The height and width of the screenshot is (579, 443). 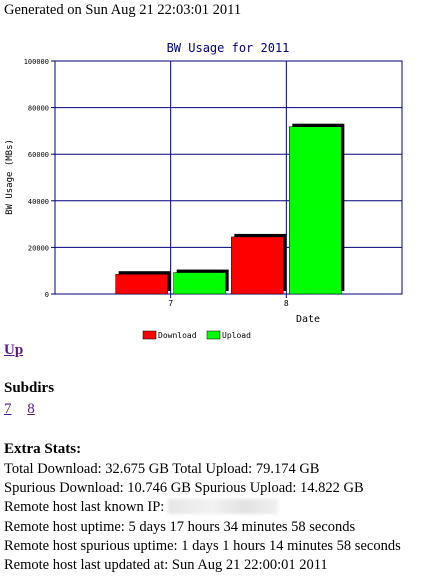 What do you see at coordinates (36, 178) in the screenshot?
I see `y-tick-labels: 0 20000 40000 60000 80000 100000` at bounding box center [36, 178].